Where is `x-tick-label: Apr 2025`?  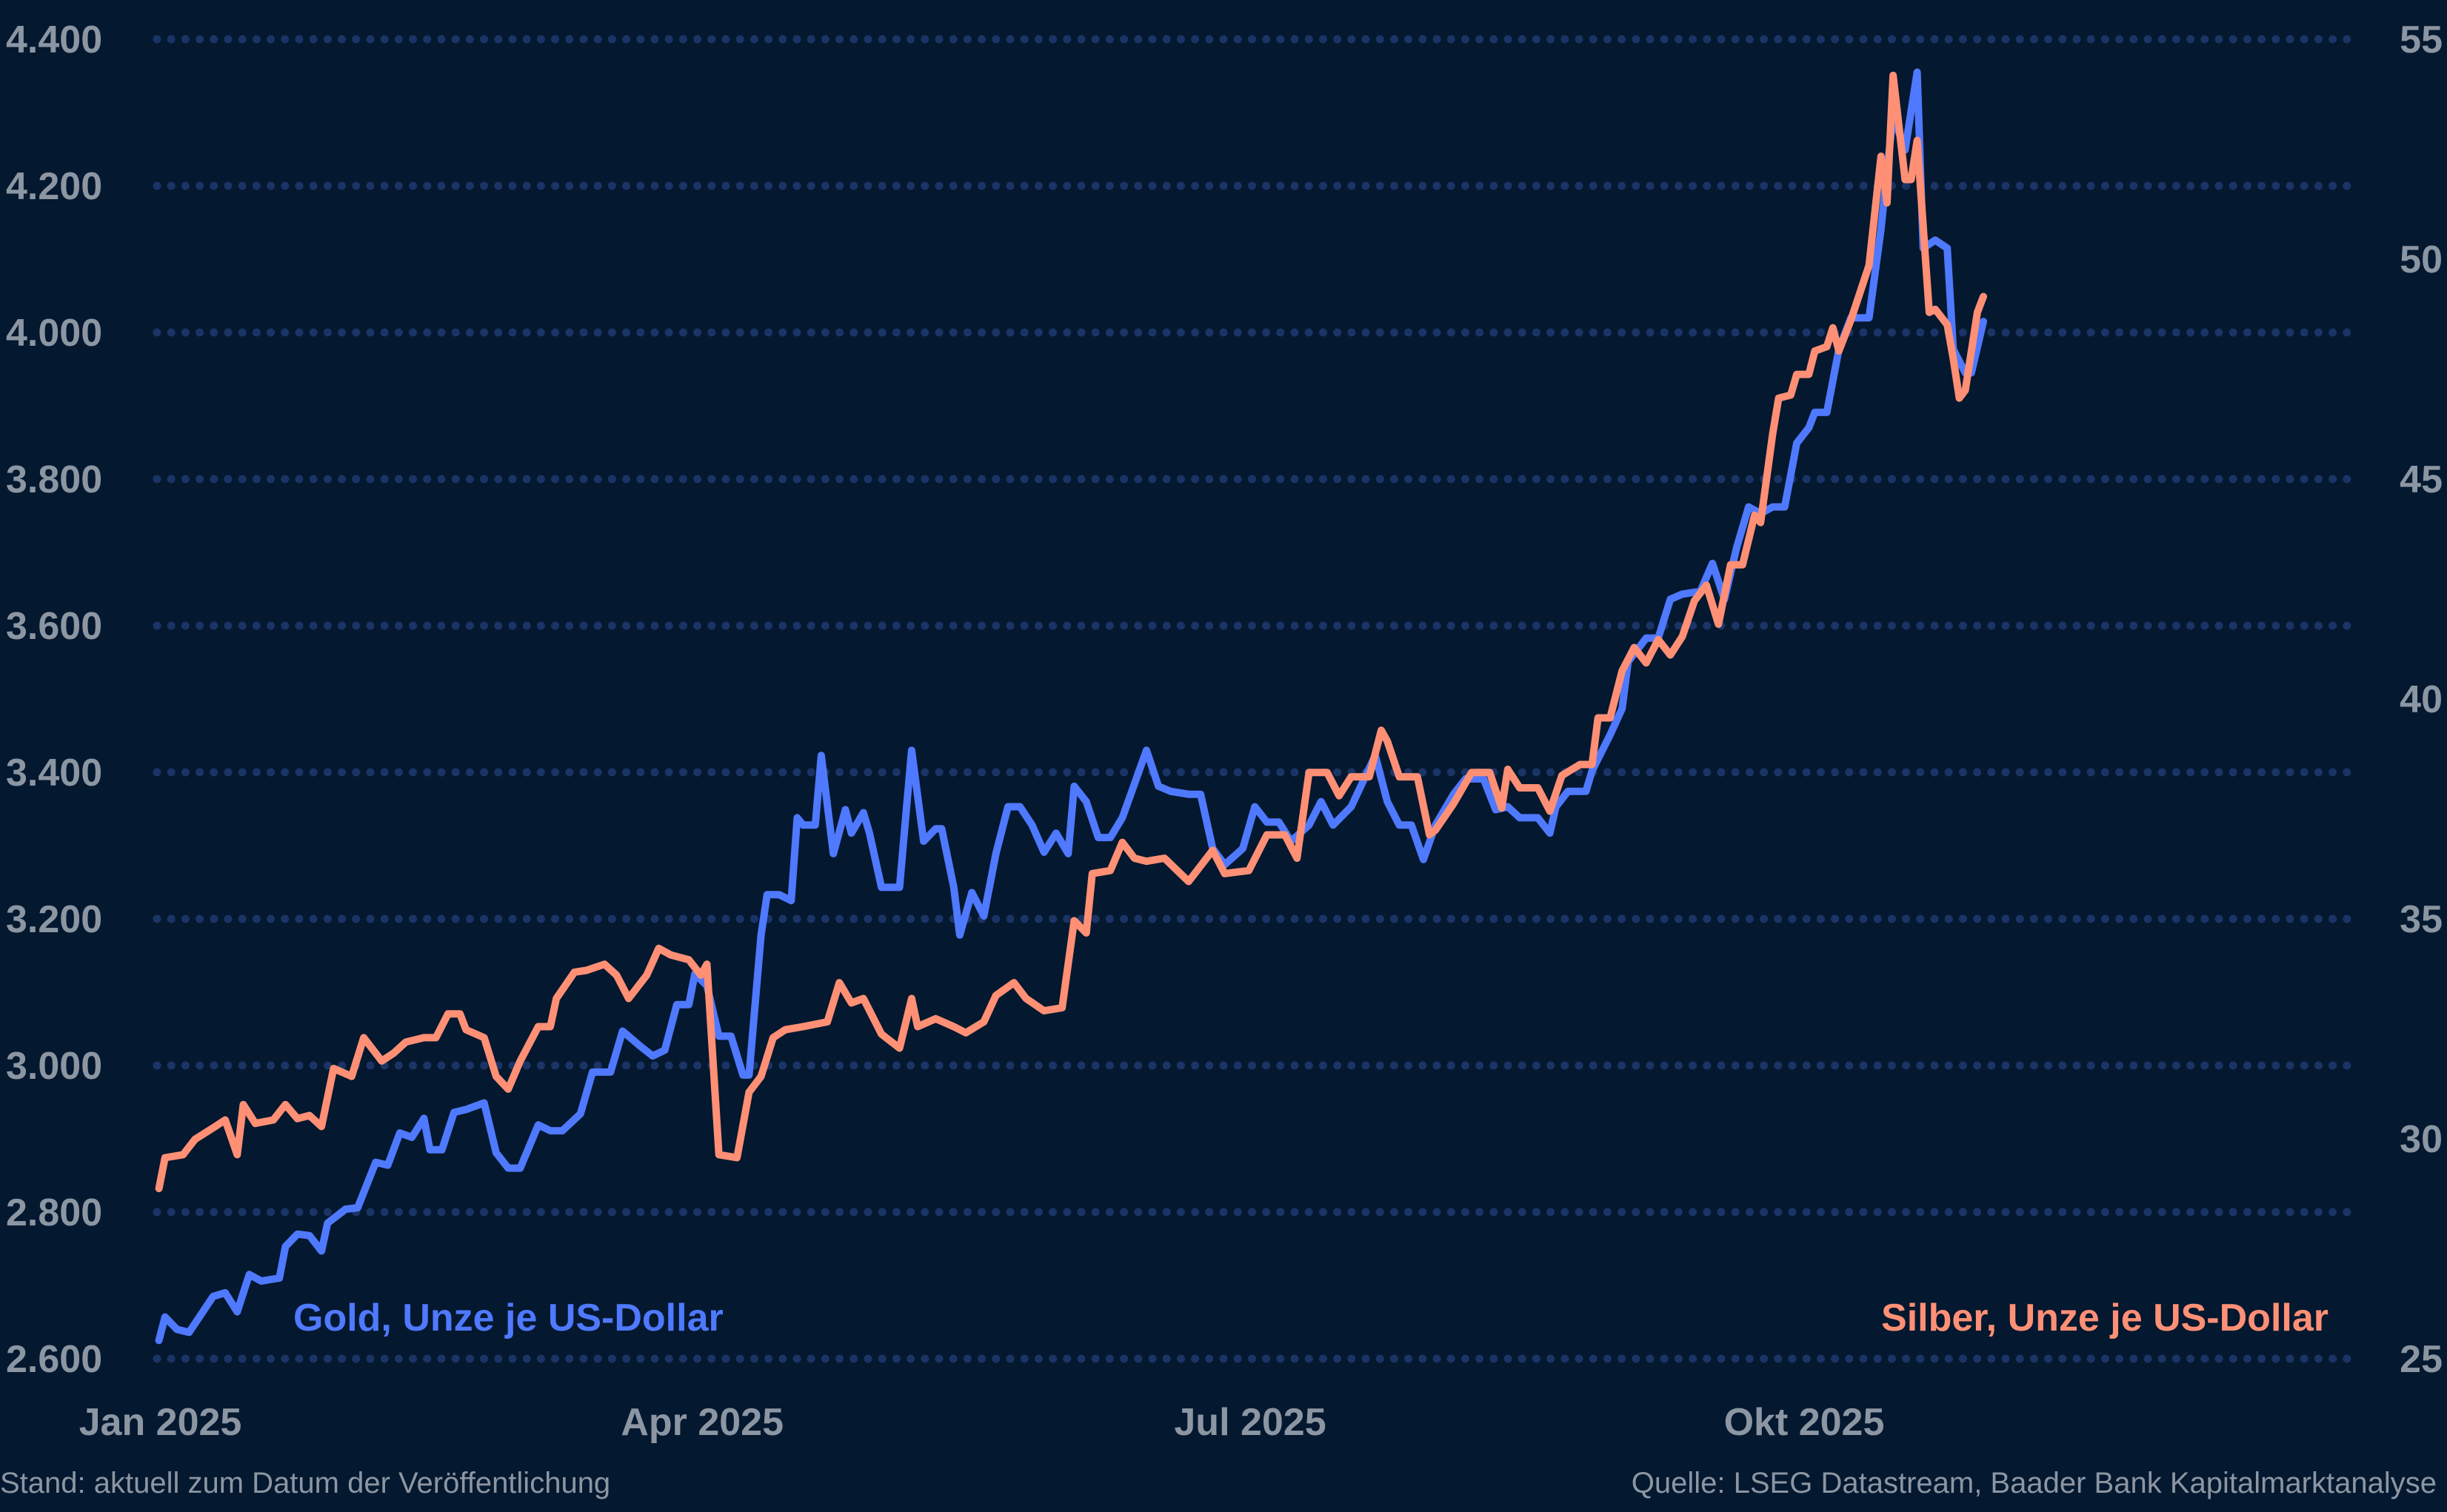 x-tick-label: Apr 2025 is located at coordinates (702, 1422).